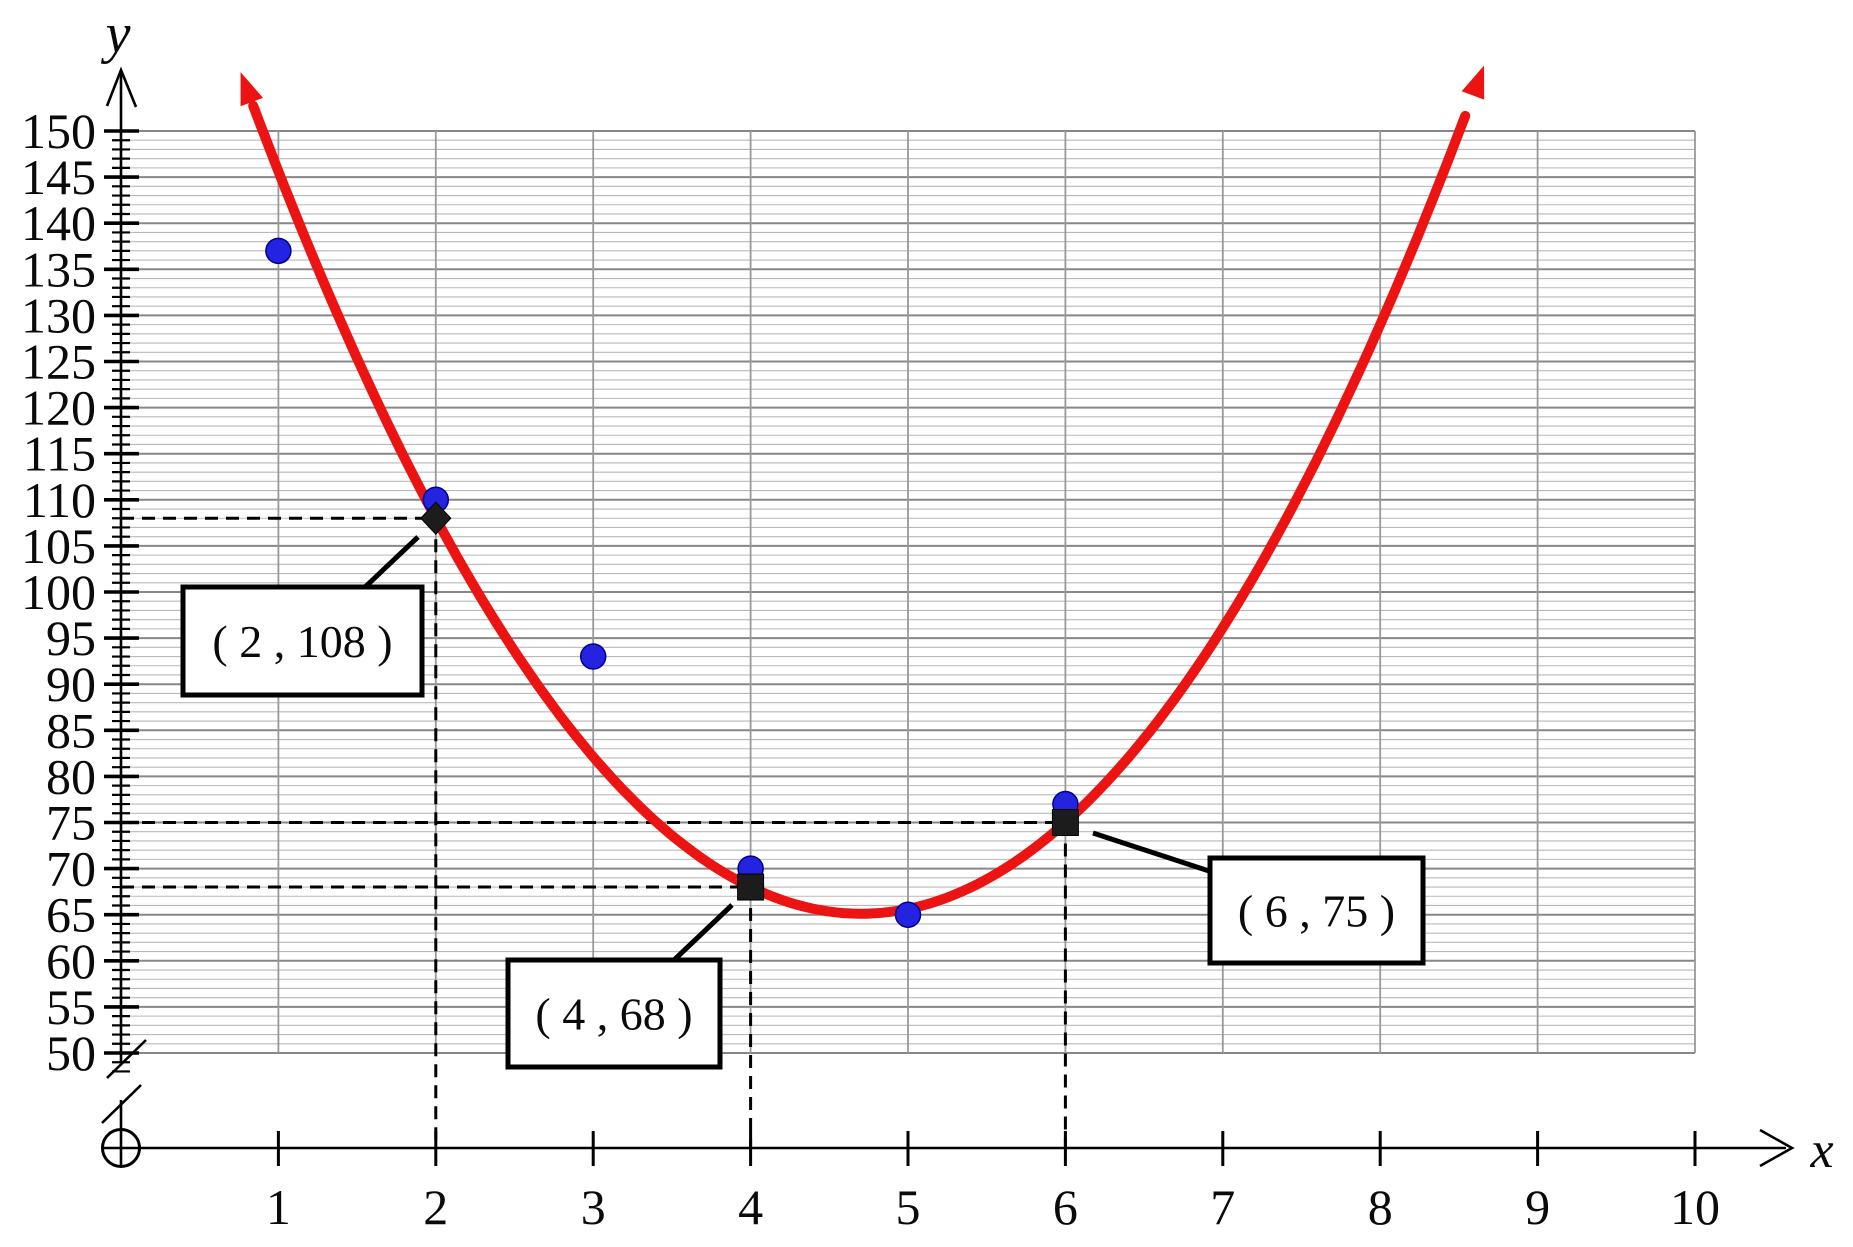  I want to click on x-tick-label: 6, so click(1065, 1207).